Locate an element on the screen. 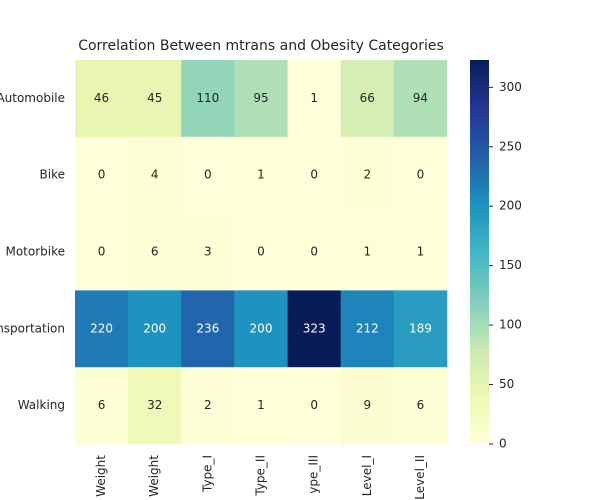 This screenshot has width=600, height=500. cell-label: 46 is located at coordinates (101, 98).